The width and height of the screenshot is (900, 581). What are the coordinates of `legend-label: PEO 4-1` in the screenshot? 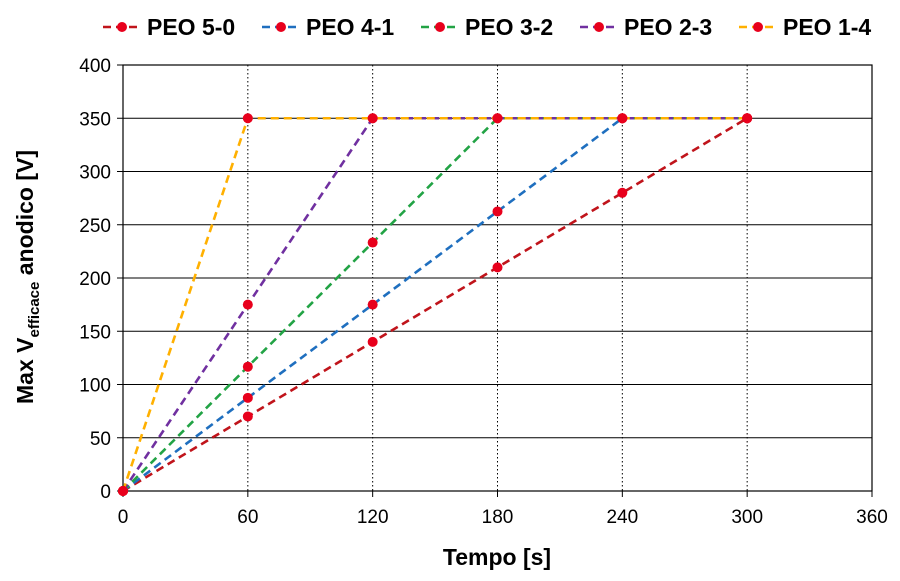 It's located at (350, 27).